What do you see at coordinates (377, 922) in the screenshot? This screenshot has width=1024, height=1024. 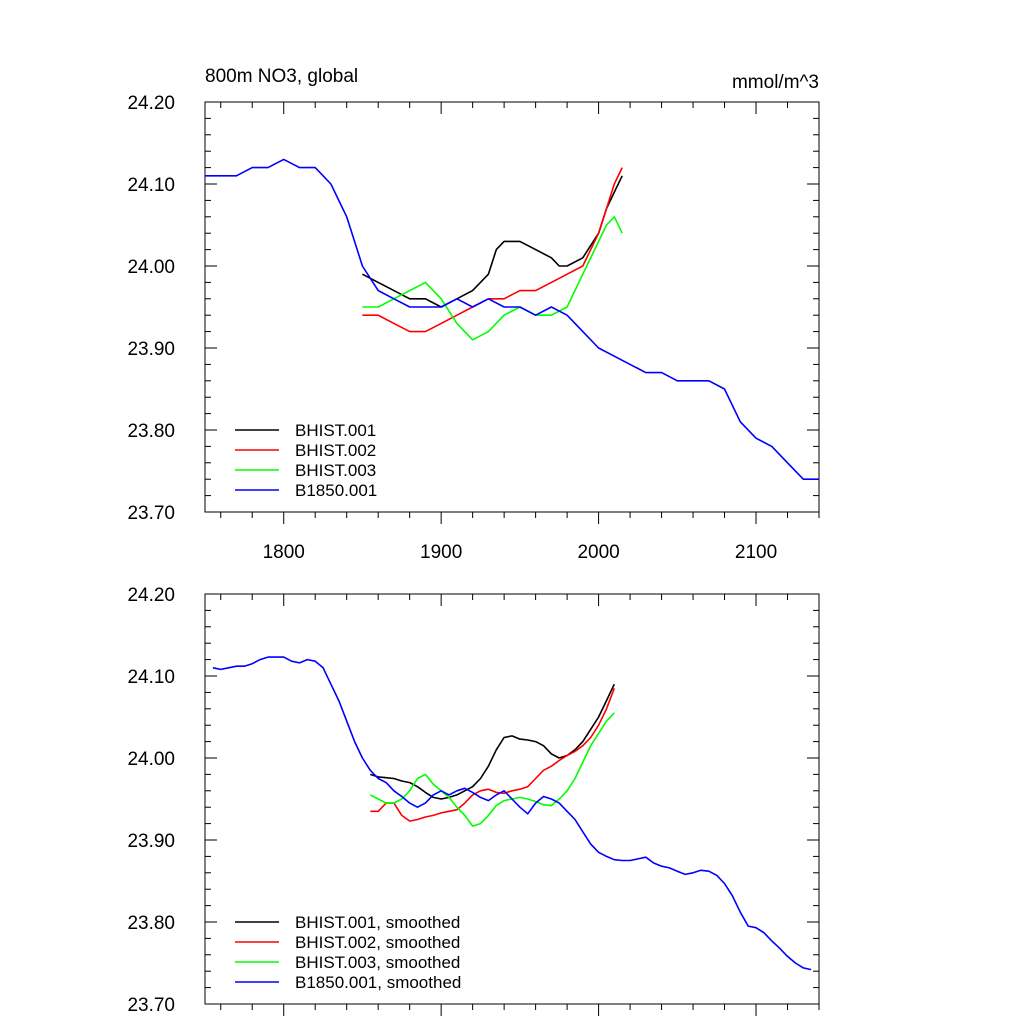 I see `legend-label-0: BHIST.001, smoothed` at bounding box center [377, 922].